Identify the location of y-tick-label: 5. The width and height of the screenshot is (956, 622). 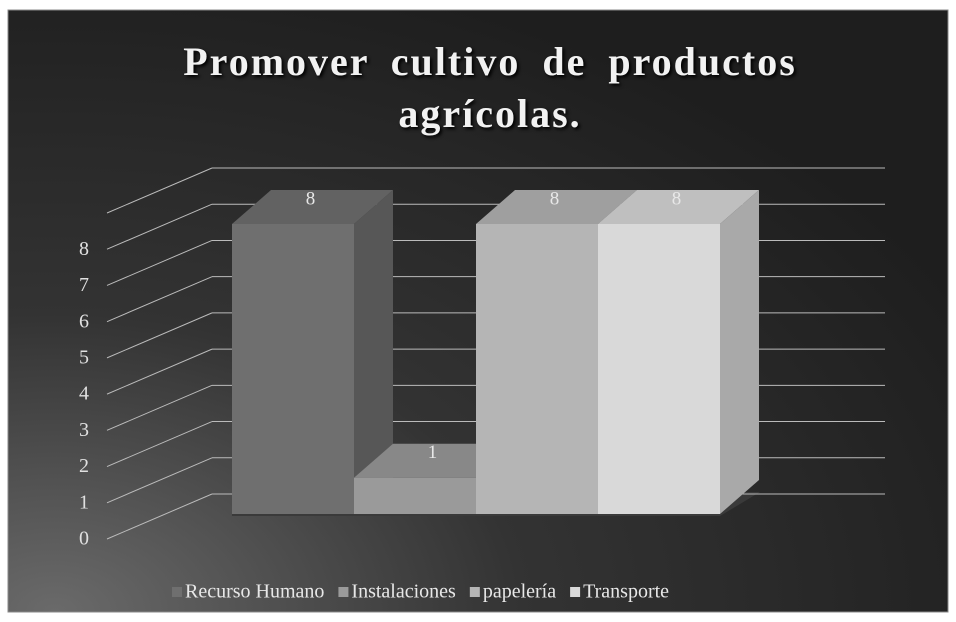
(84, 357).